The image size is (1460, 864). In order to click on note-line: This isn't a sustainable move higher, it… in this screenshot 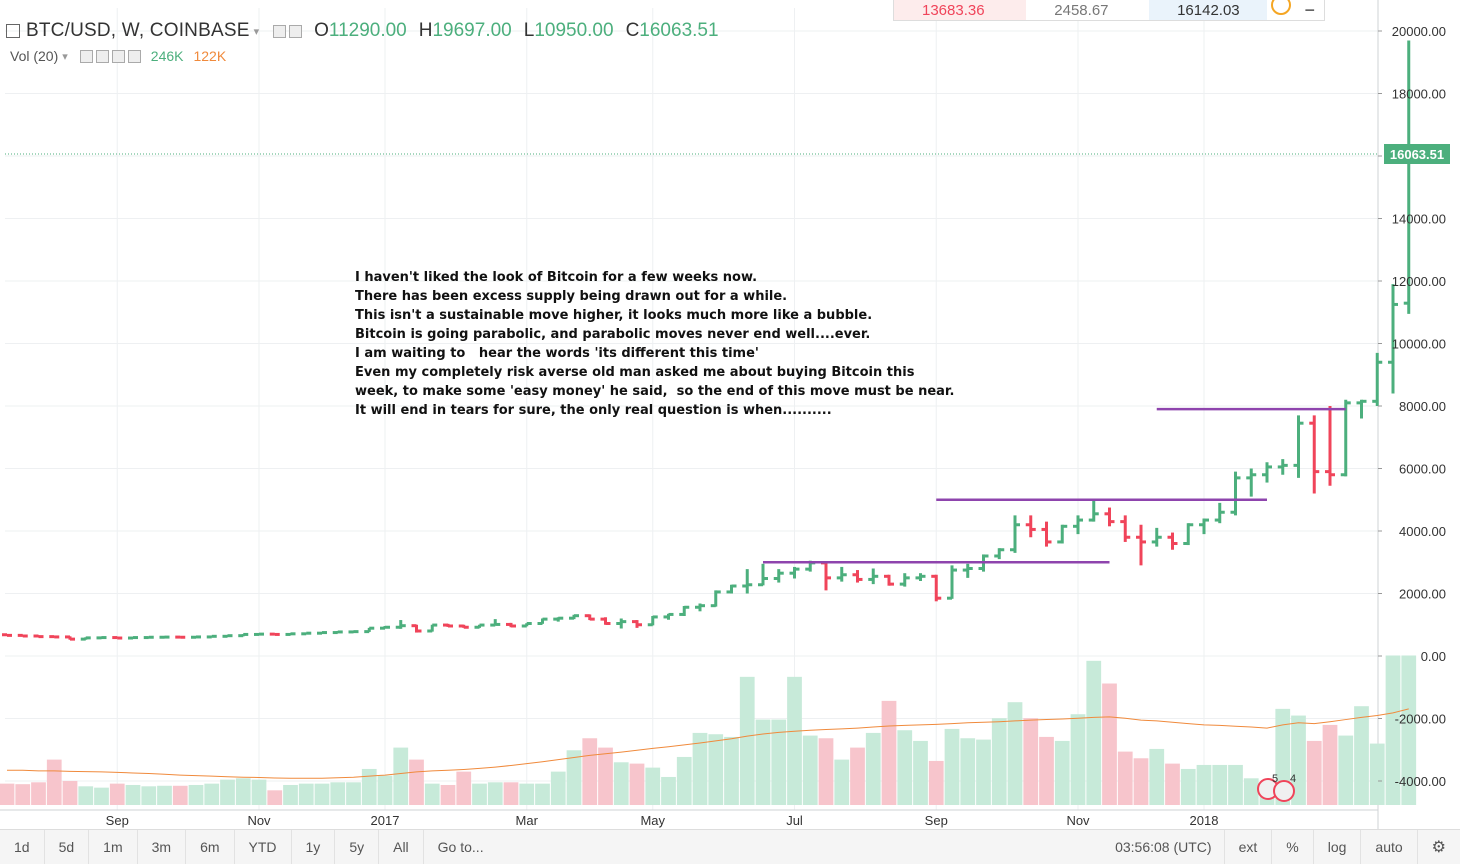, I will do `click(614, 315)`.